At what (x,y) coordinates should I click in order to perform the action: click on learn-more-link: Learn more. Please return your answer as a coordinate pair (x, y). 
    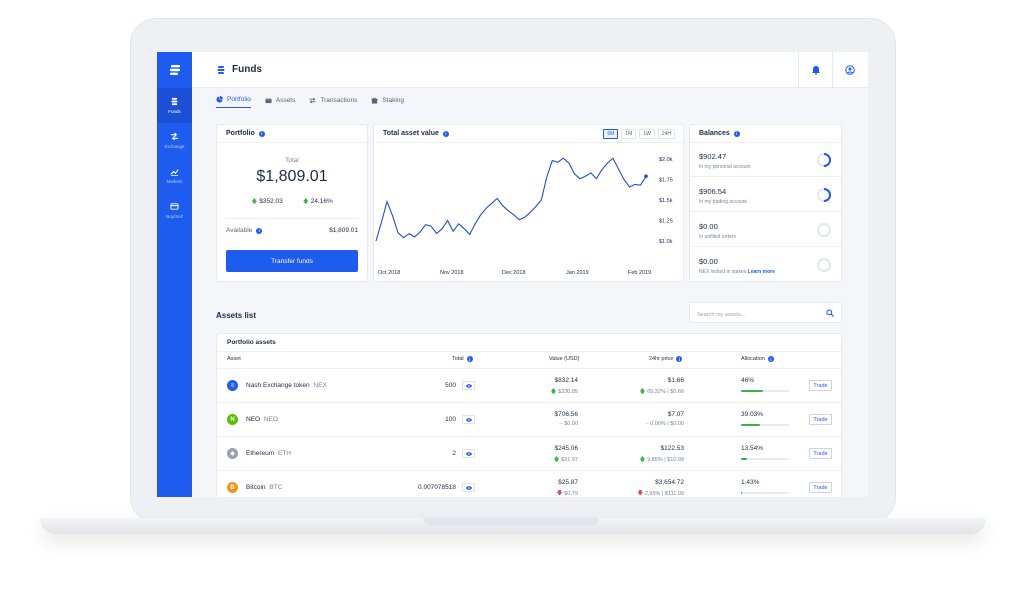
    Looking at the image, I should click on (761, 272).